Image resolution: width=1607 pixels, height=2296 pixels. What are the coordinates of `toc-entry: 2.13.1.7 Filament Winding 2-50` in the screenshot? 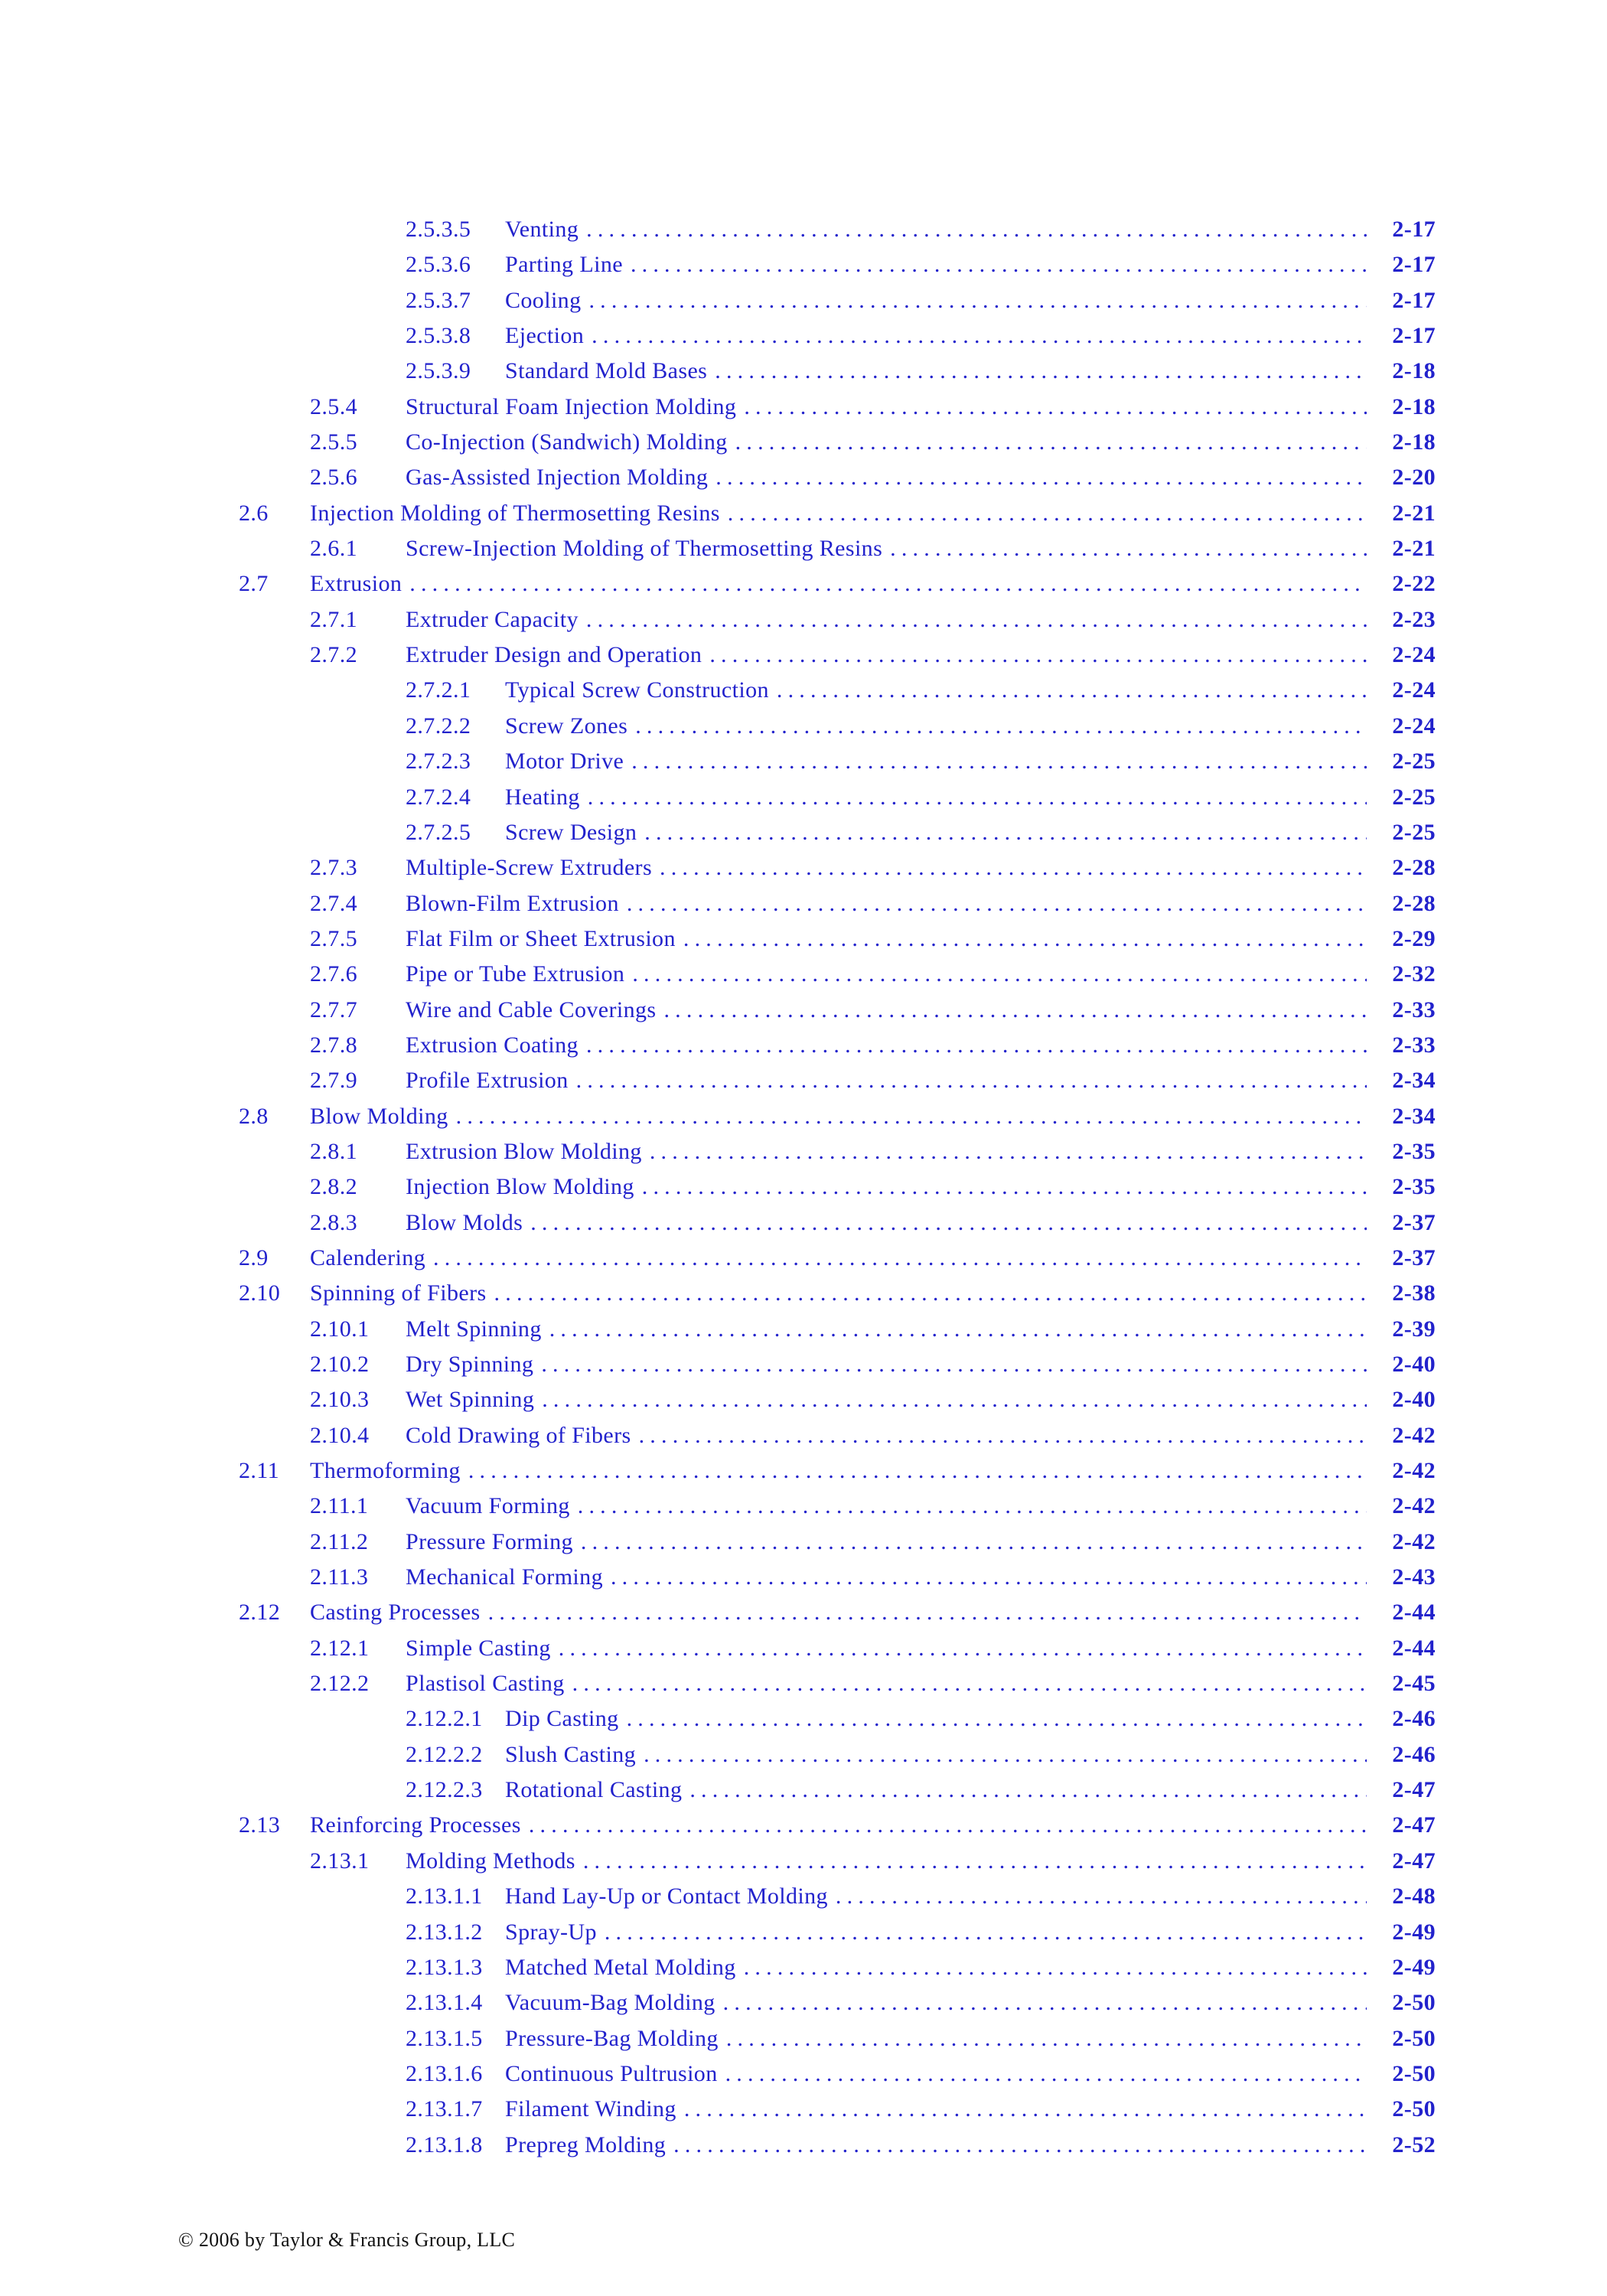 It's located at (803, 2109).